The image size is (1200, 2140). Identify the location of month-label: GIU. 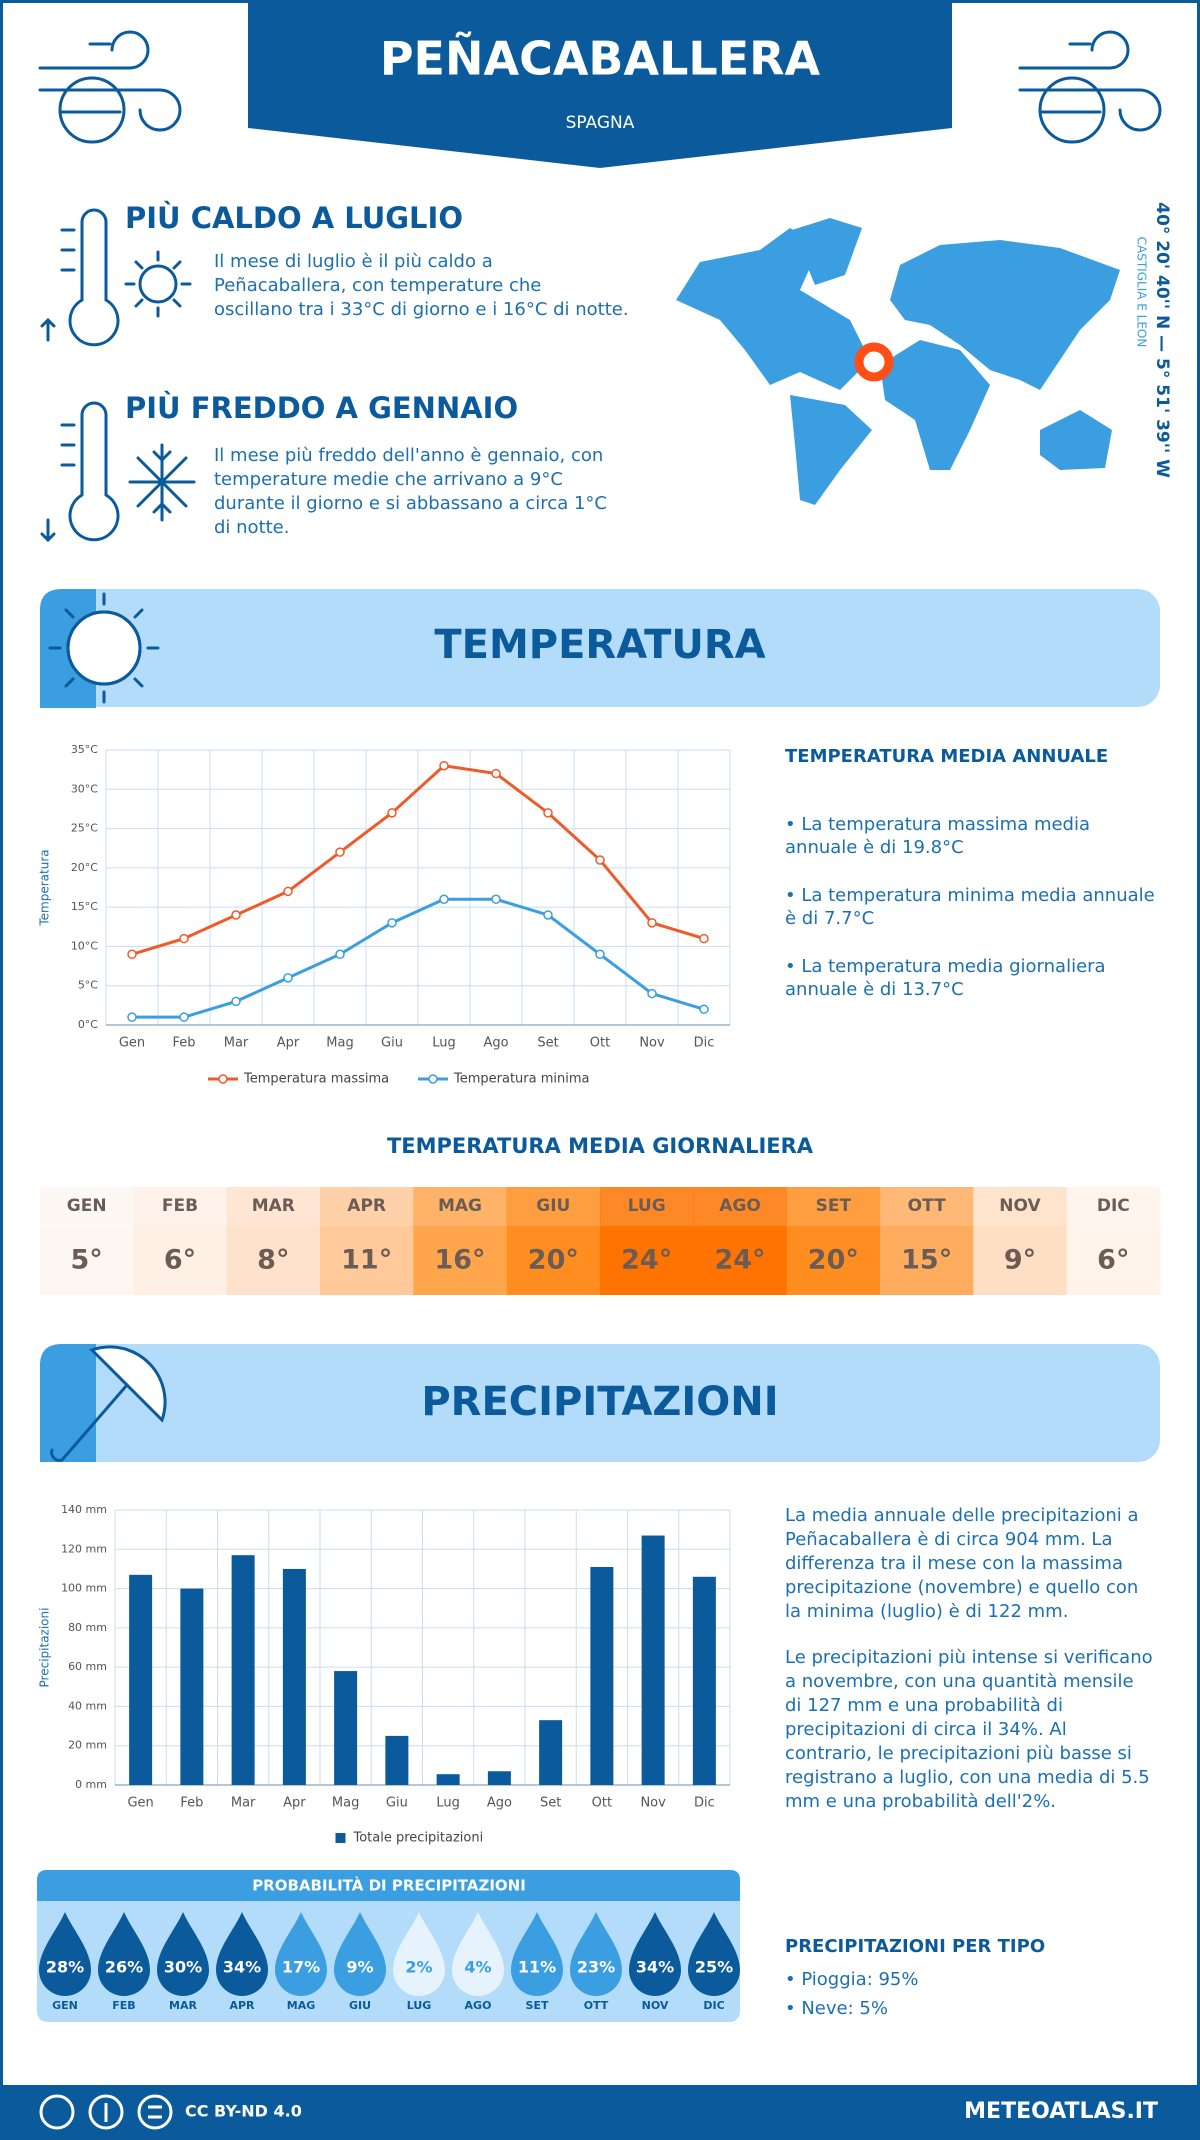
(360, 2005).